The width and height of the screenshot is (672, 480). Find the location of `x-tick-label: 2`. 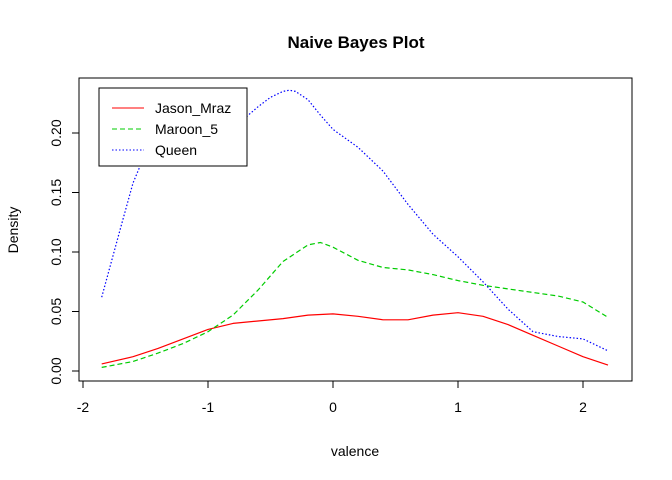

x-tick-label: 2 is located at coordinates (583, 407).